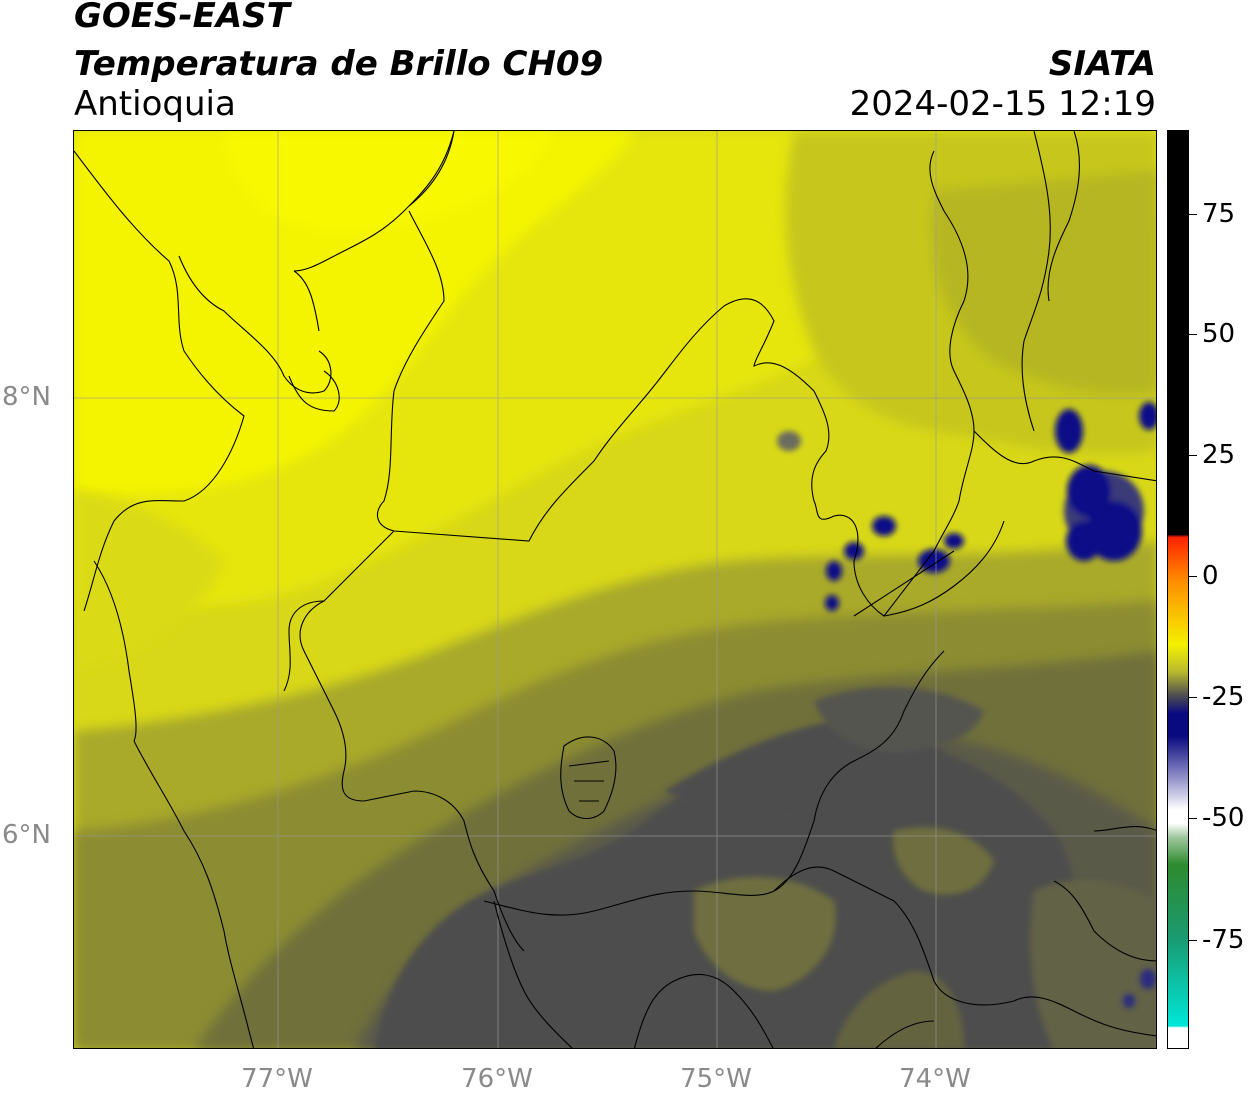 The image size is (1252, 1099). What do you see at coordinates (155, 104) in the screenshot?
I see `region-subtitle: Antioquia` at bounding box center [155, 104].